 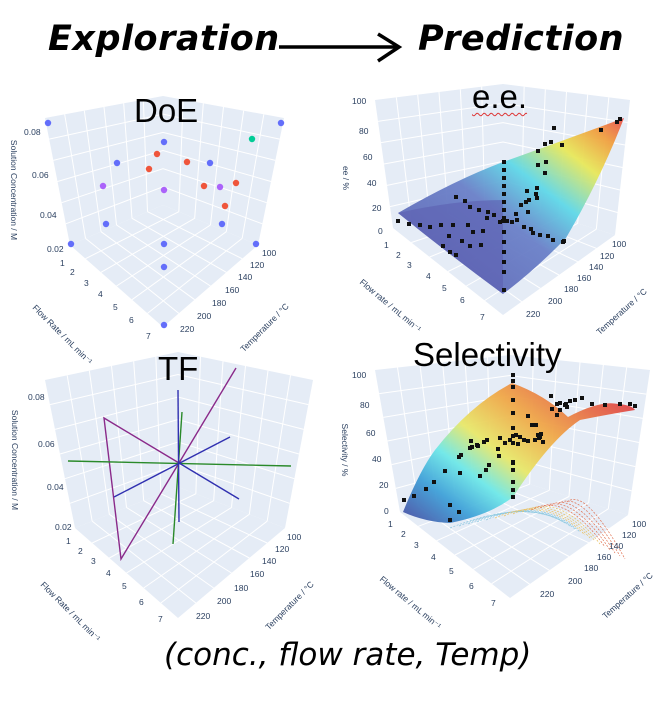 What do you see at coordinates (14, 190) in the screenshot?
I see `doe-z-axis-title: Solution Concentration / M` at bounding box center [14, 190].